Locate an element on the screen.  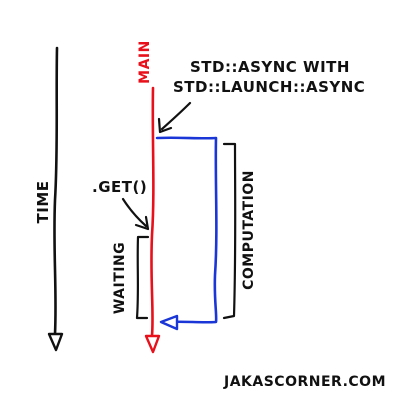
waiting-bracket: WAITING is located at coordinates (131, 277).